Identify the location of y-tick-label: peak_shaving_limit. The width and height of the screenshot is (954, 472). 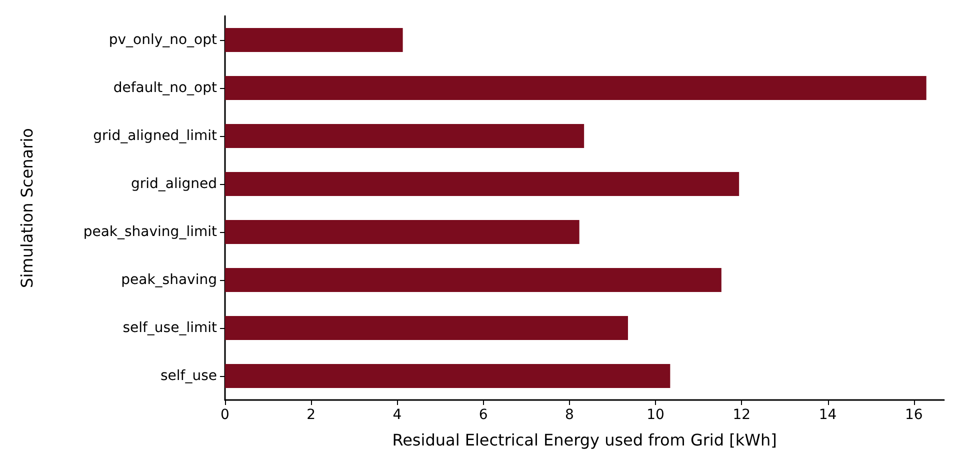
(150, 232).